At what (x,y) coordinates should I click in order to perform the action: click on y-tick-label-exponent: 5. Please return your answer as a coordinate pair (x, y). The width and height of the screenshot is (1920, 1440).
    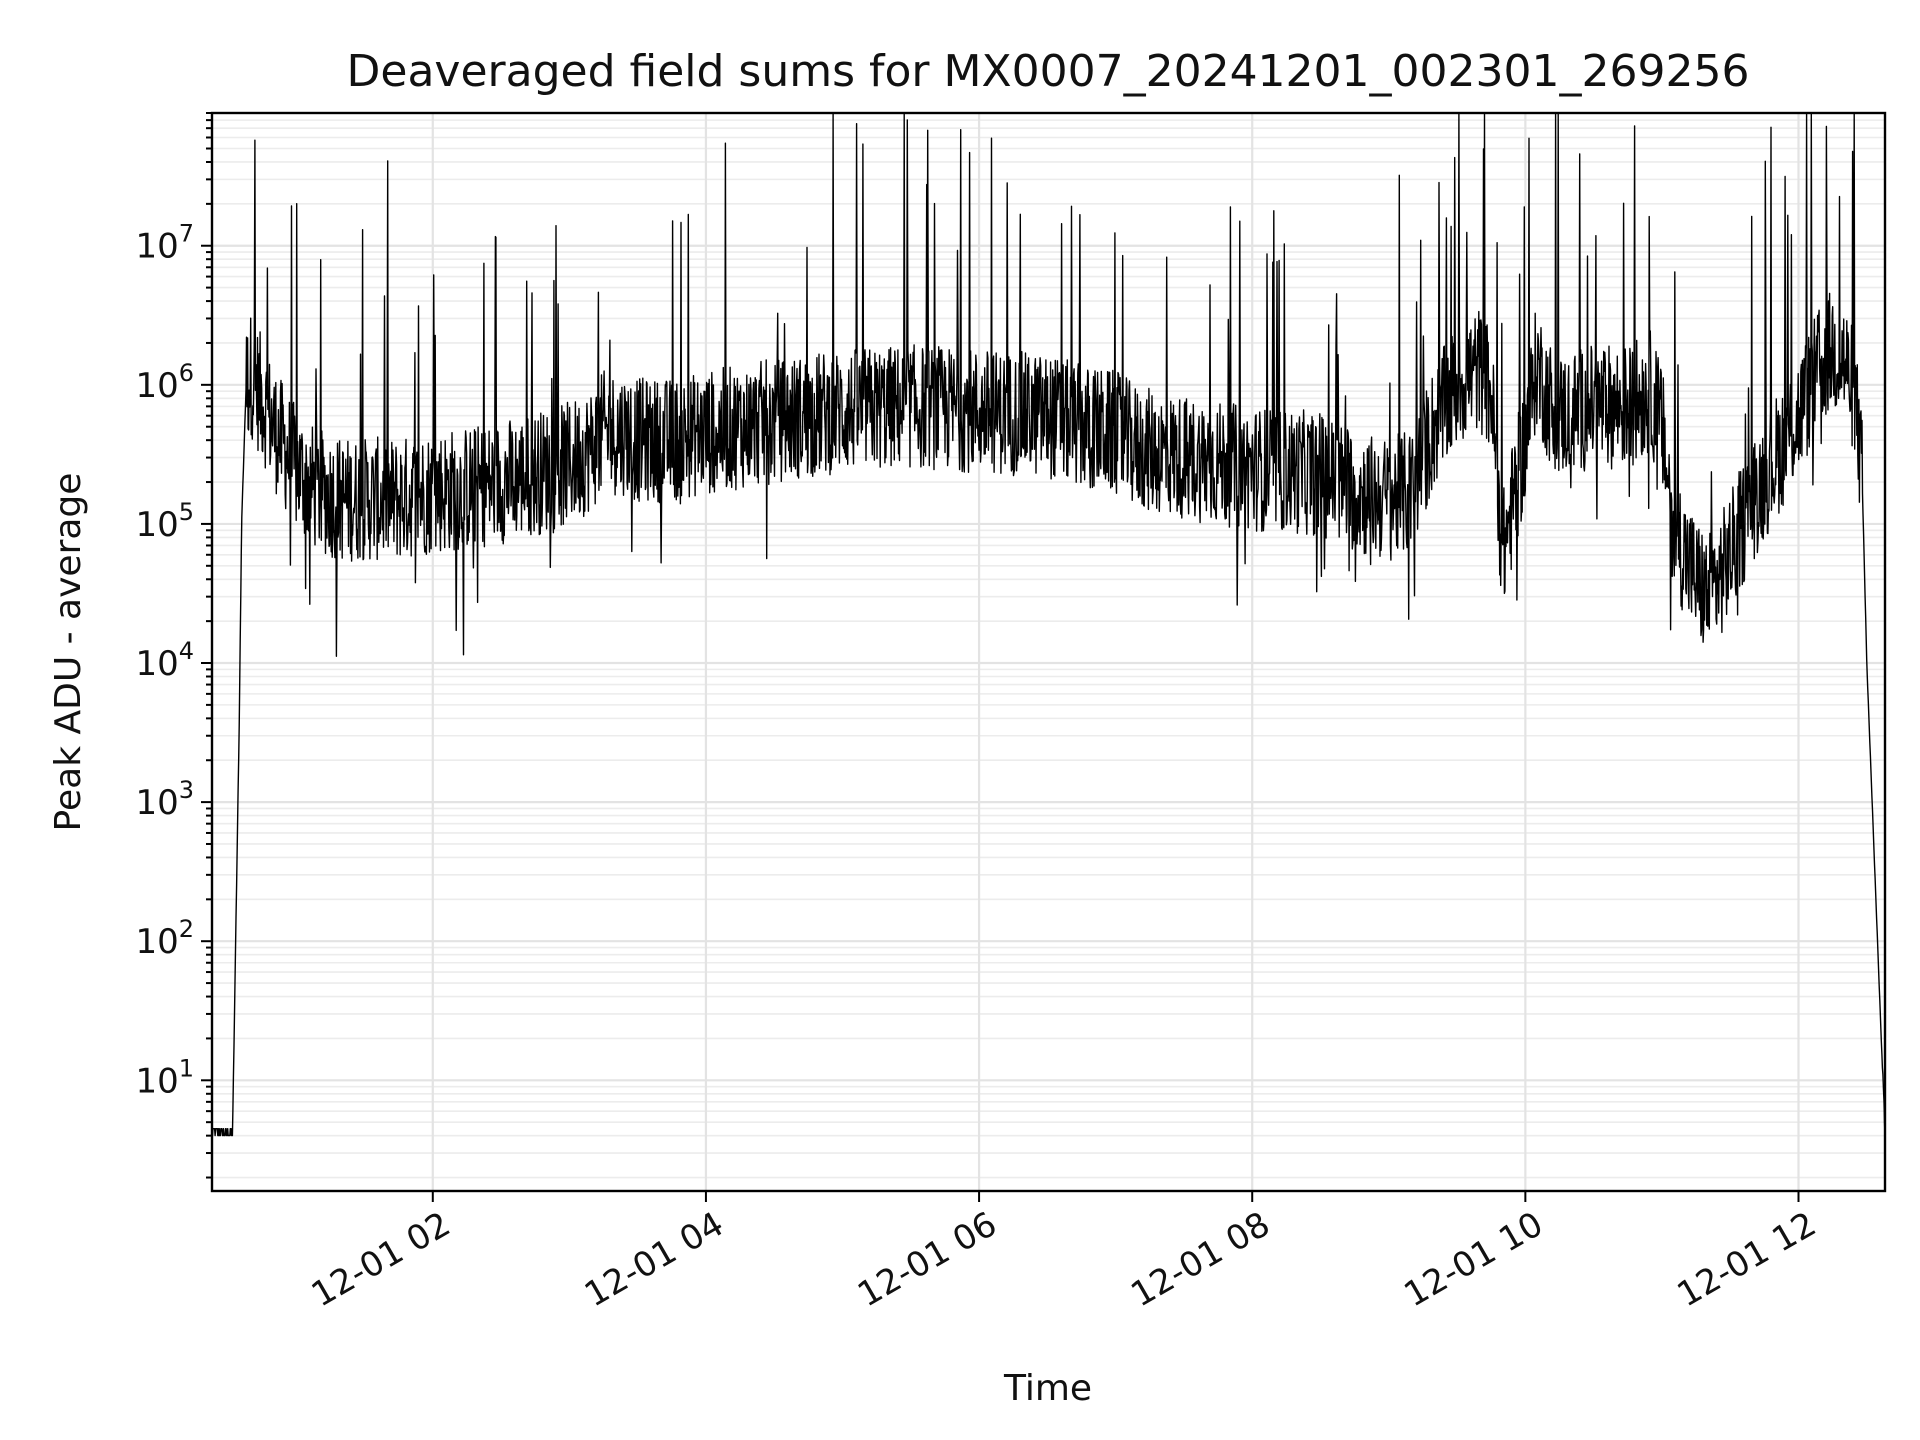
    Looking at the image, I should click on (186, 512).